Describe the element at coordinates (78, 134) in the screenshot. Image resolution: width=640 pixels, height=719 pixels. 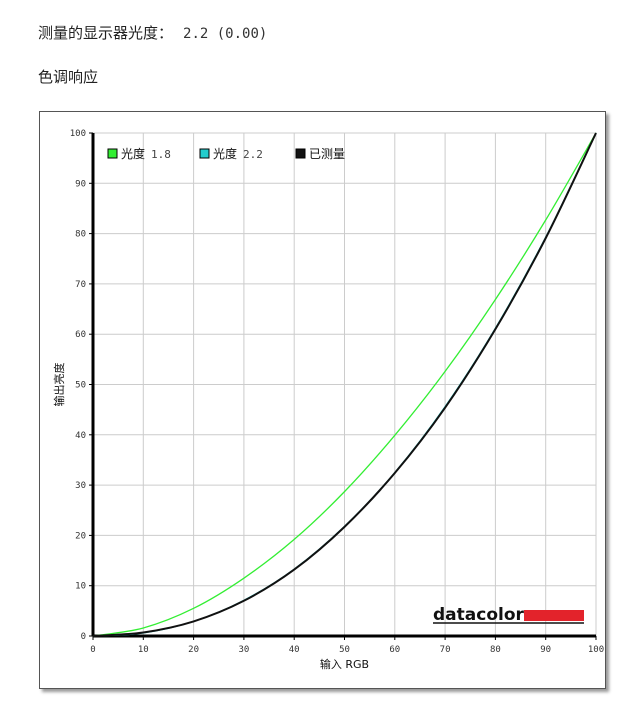
I see `y-tick-label: 100` at that location.